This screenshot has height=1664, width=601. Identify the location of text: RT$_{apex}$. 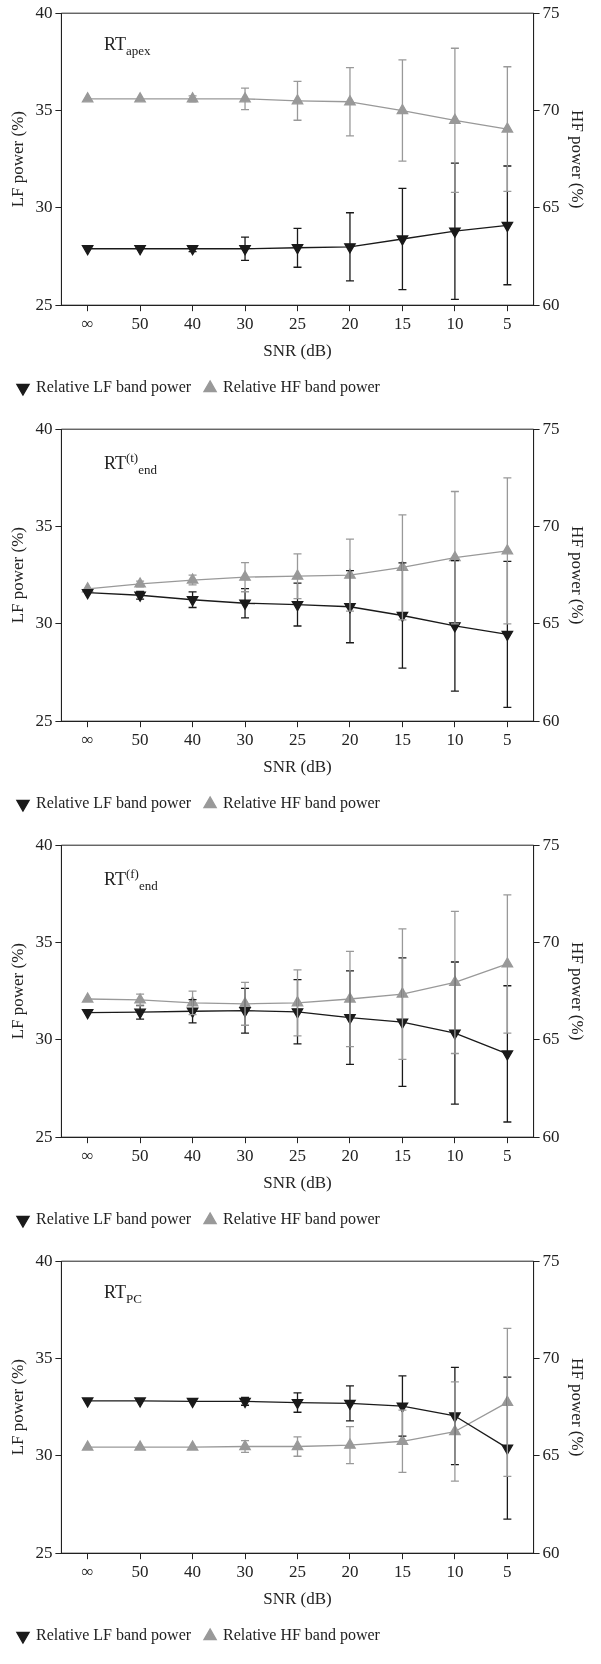
(127, 46).